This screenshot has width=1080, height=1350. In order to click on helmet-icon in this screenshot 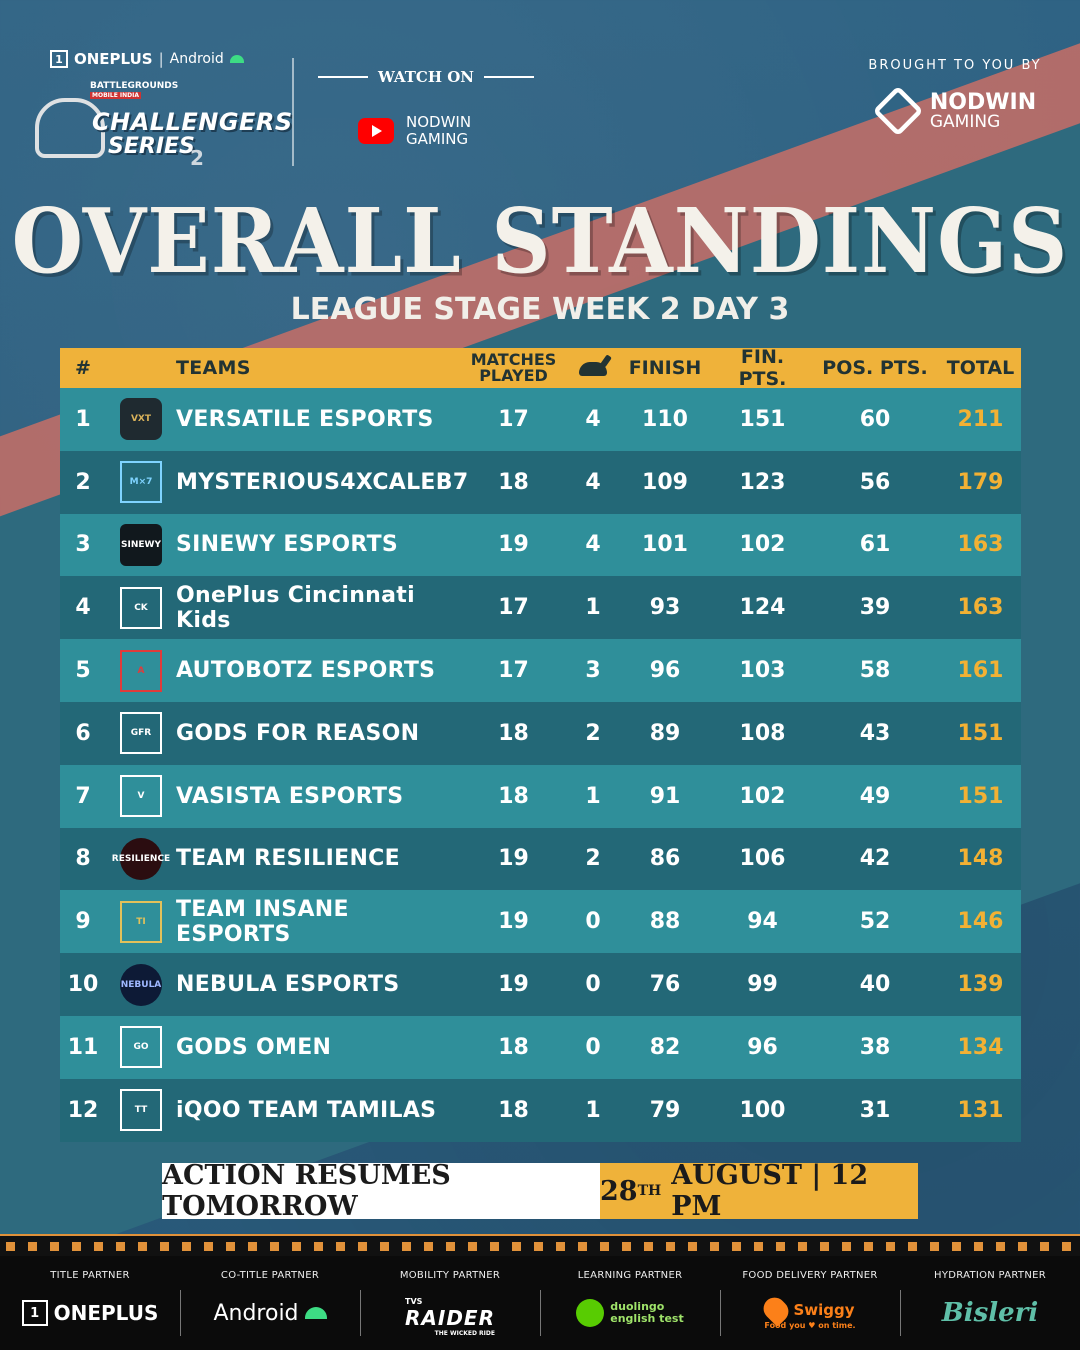, I will do `click(70, 128)`.